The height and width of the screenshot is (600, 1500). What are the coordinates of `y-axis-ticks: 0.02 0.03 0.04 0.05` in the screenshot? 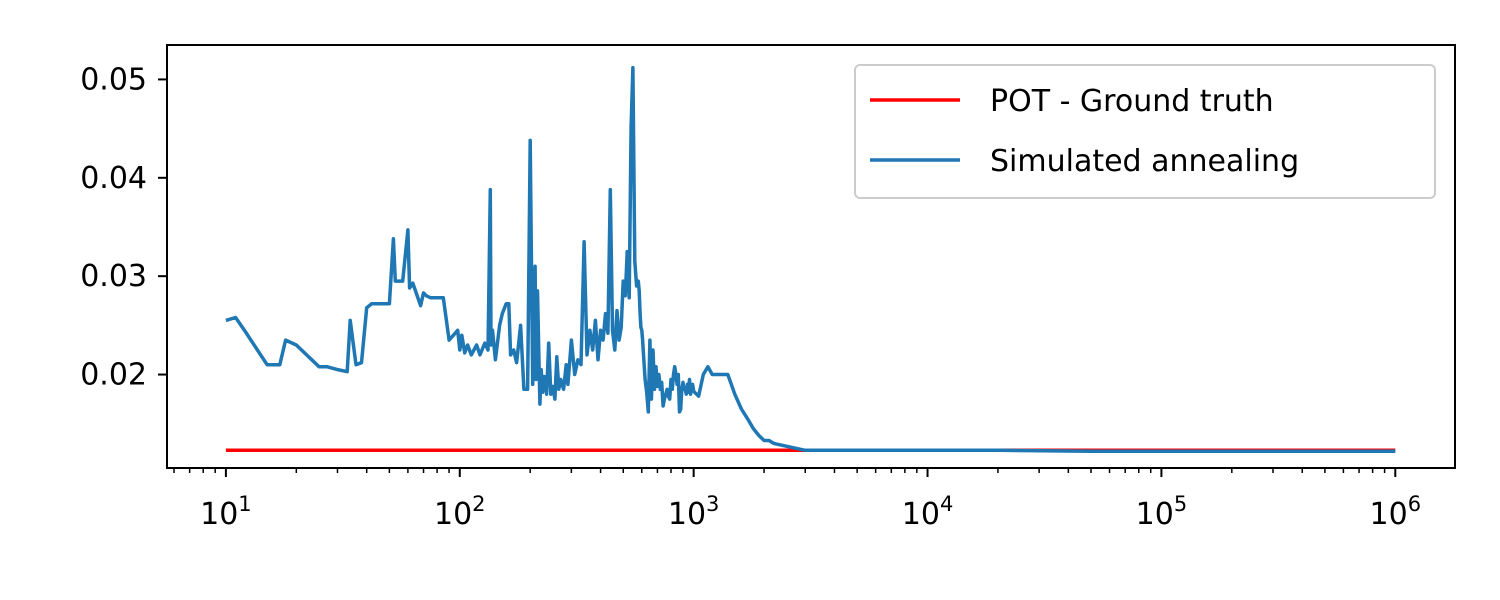 It's located at (123, 227).